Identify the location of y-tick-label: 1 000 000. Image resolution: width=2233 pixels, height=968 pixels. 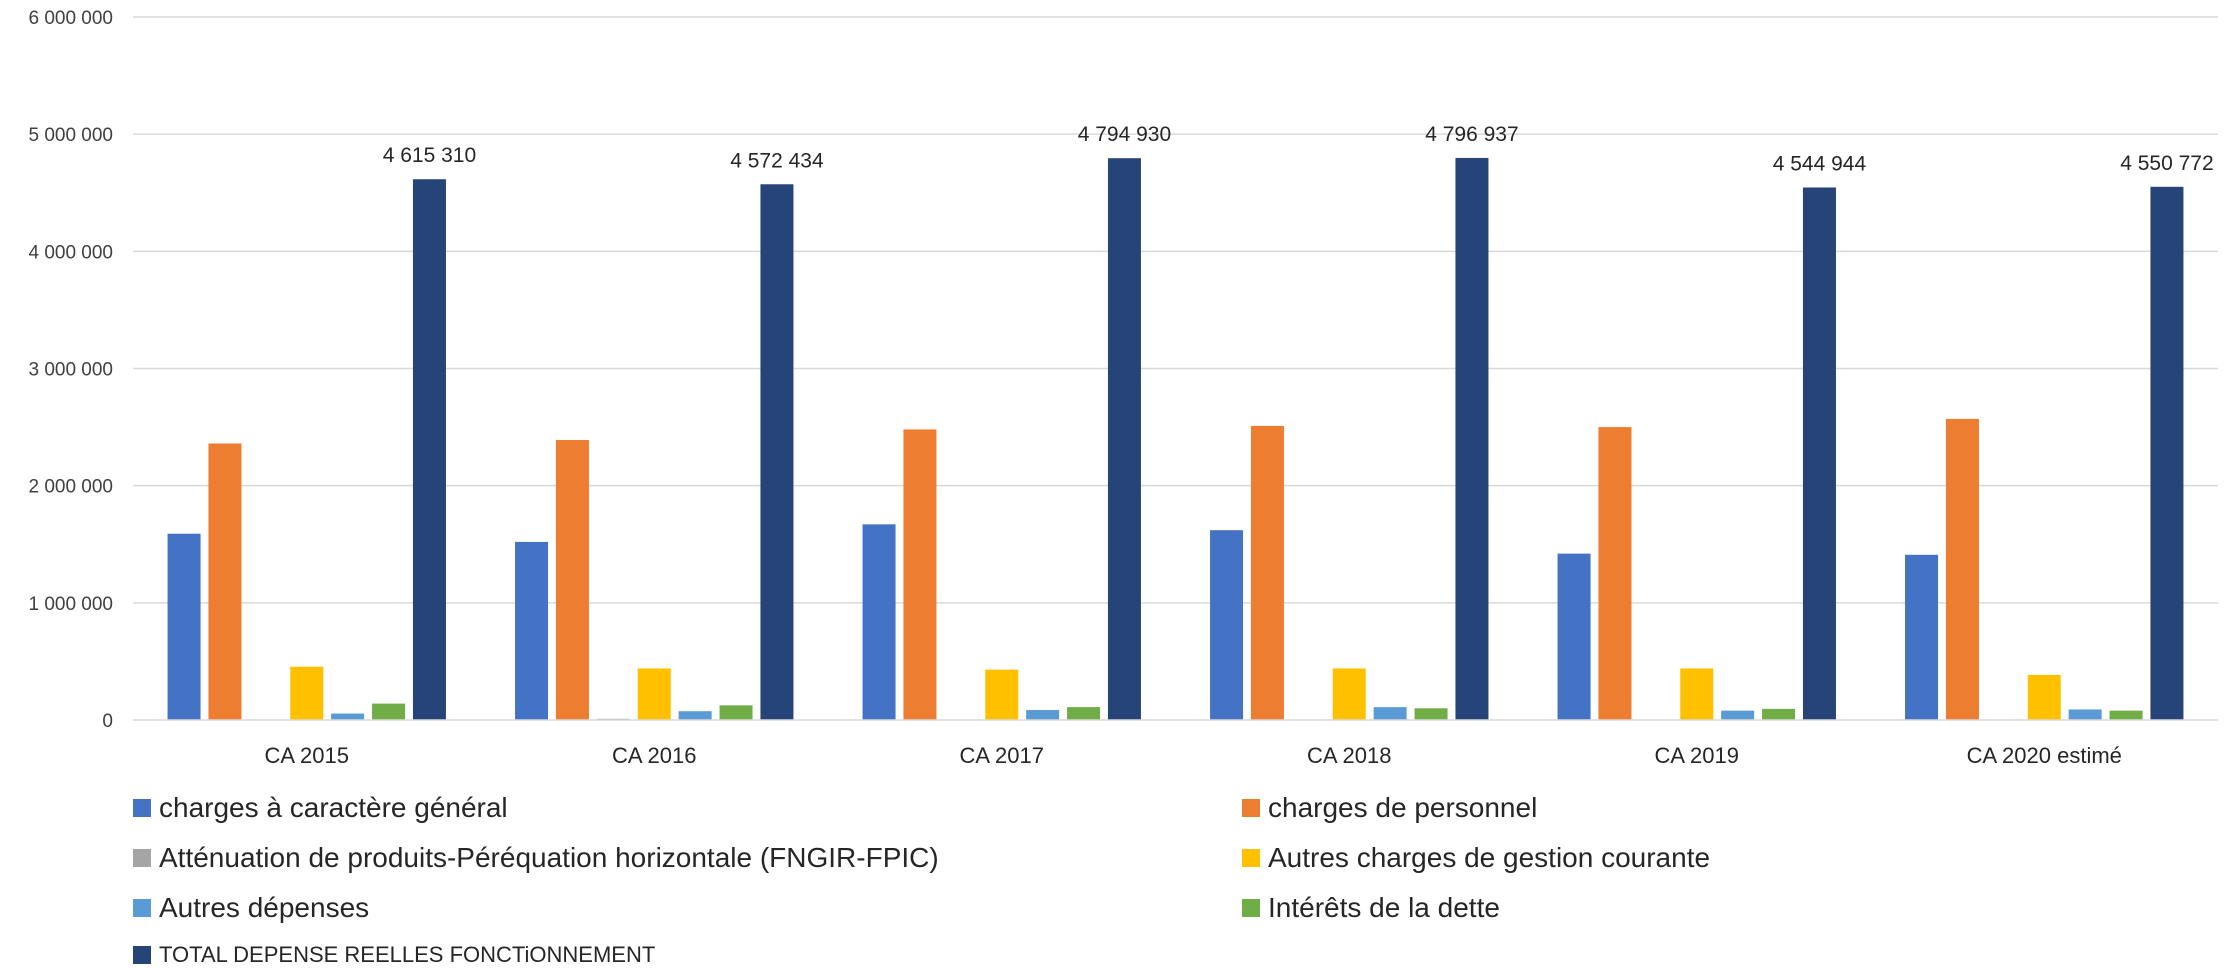
(70, 604).